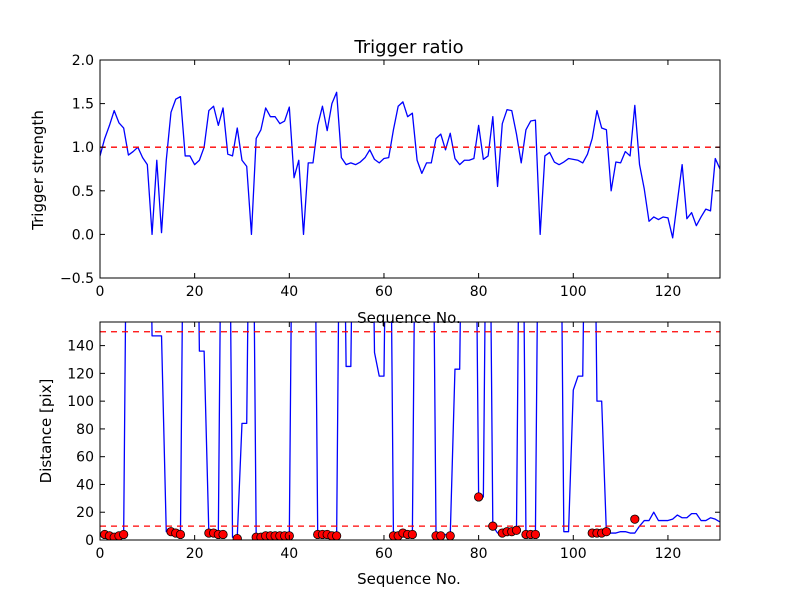 The height and width of the screenshot is (600, 800). Describe the element at coordinates (479, 292) in the screenshot. I see `trigger-x-tick-label: 80` at that location.